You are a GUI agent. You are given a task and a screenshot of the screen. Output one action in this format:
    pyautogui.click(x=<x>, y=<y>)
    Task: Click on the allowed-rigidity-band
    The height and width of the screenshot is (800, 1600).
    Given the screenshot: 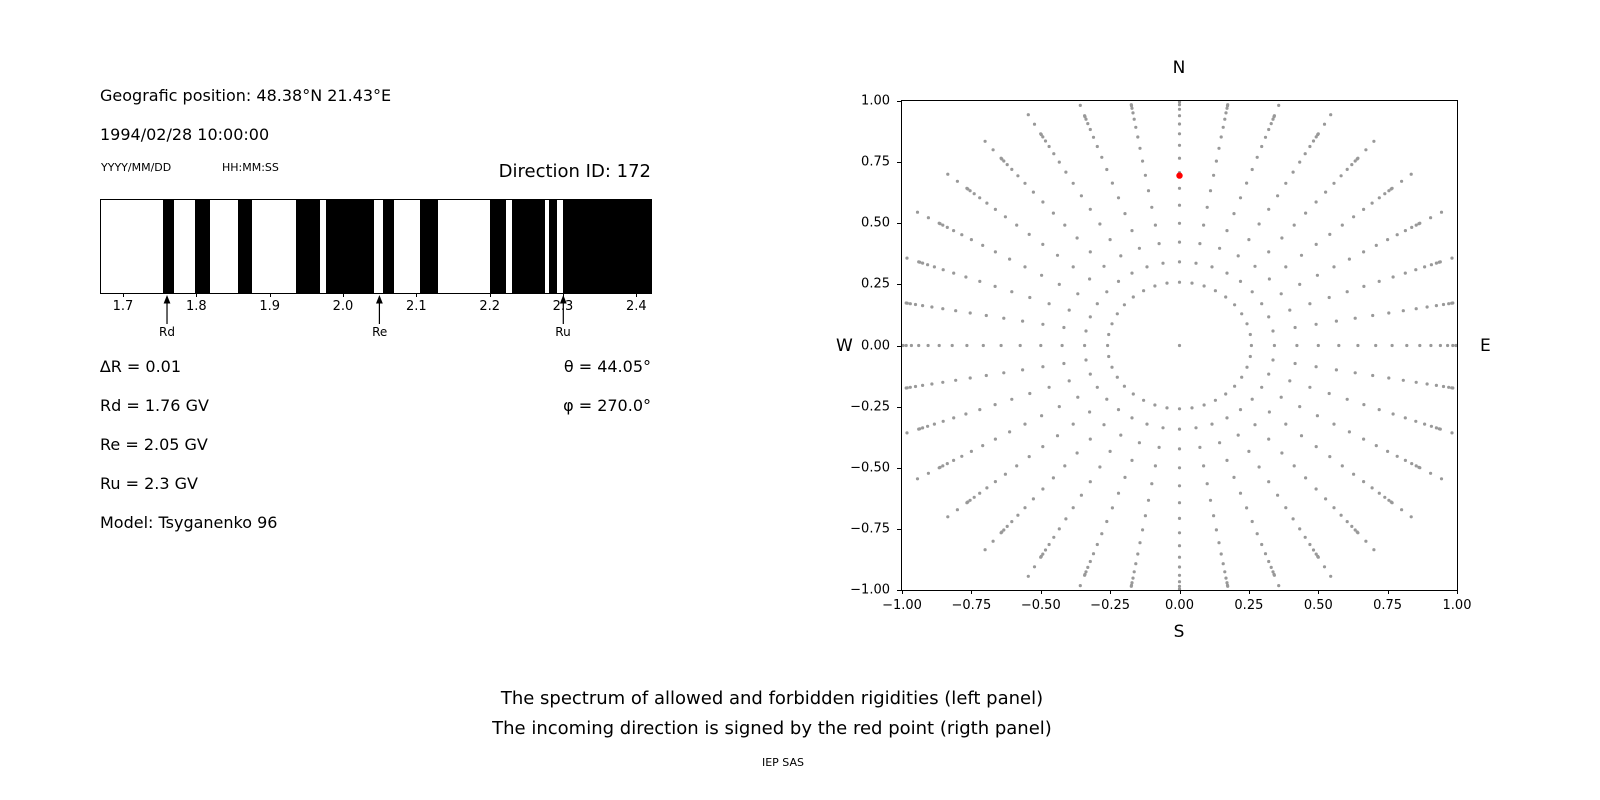 What is the action you would take?
    pyautogui.click(x=429, y=246)
    